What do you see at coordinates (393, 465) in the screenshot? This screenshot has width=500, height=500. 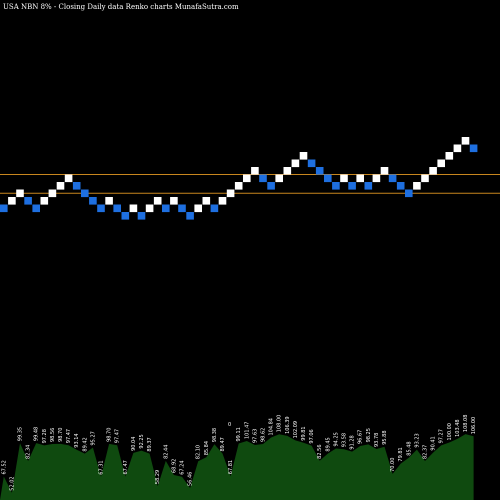 I see `volume-label: 70.00` at bounding box center [393, 465].